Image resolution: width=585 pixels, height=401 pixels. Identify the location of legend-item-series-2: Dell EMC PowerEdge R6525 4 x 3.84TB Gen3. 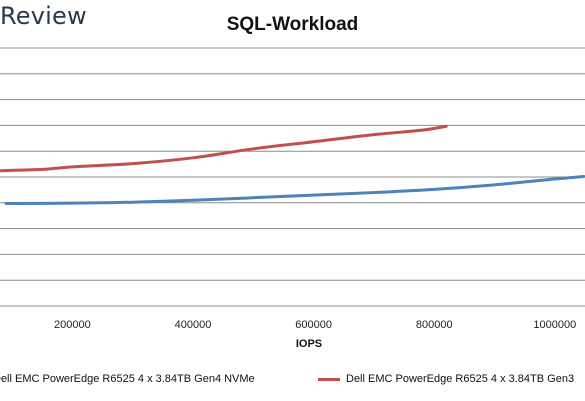
(446, 379).